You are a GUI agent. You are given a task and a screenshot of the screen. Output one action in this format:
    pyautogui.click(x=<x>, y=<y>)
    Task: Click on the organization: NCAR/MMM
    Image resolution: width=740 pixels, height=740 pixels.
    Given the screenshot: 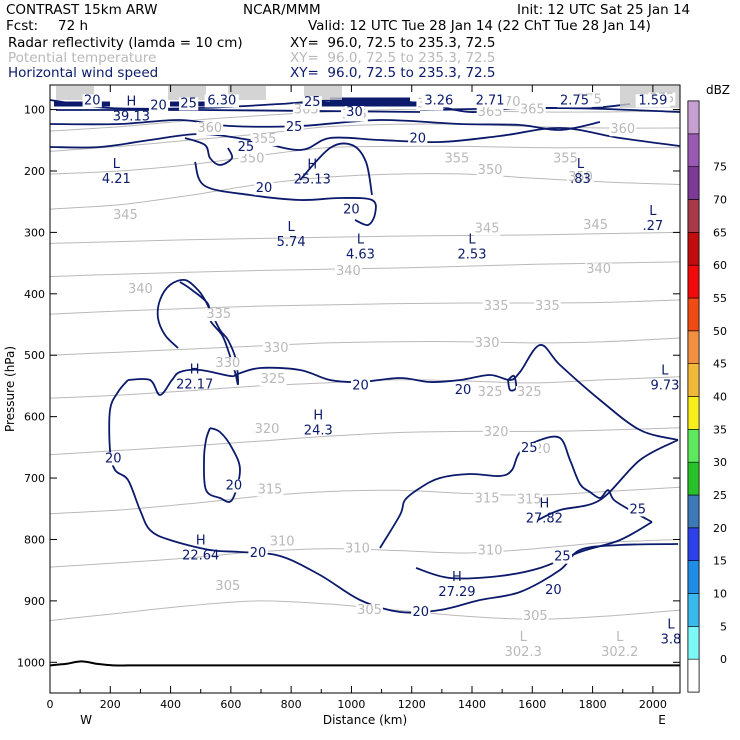 What is the action you would take?
    pyautogui.click(x=282, y=10)
    